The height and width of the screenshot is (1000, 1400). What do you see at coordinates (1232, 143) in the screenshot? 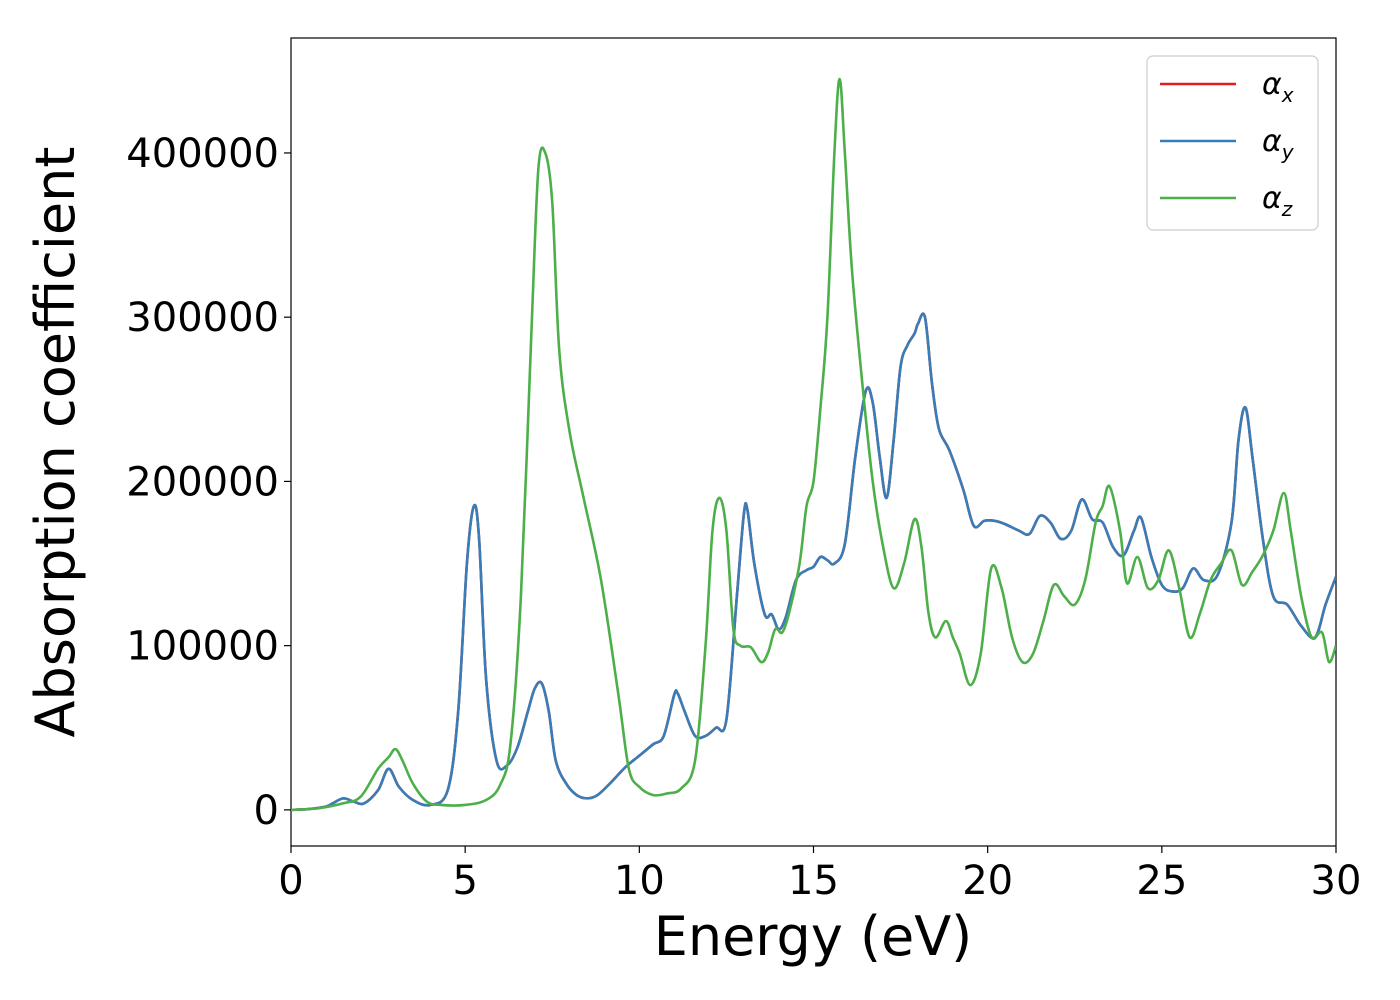
I see `legend-box` at bounding box center [1232, 143].